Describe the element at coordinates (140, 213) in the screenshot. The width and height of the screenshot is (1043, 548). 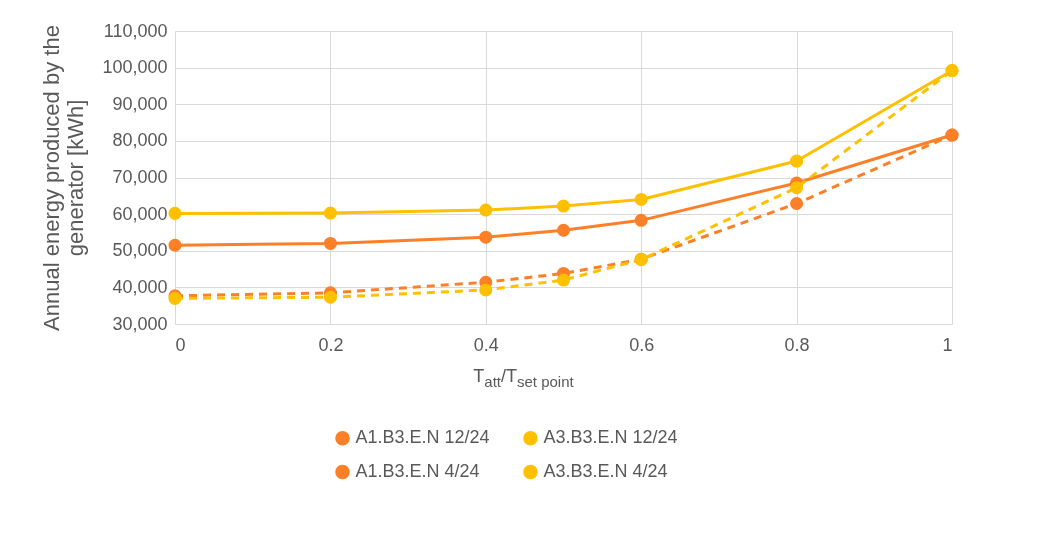
I see `y-tick-label: 60,000` at that location.